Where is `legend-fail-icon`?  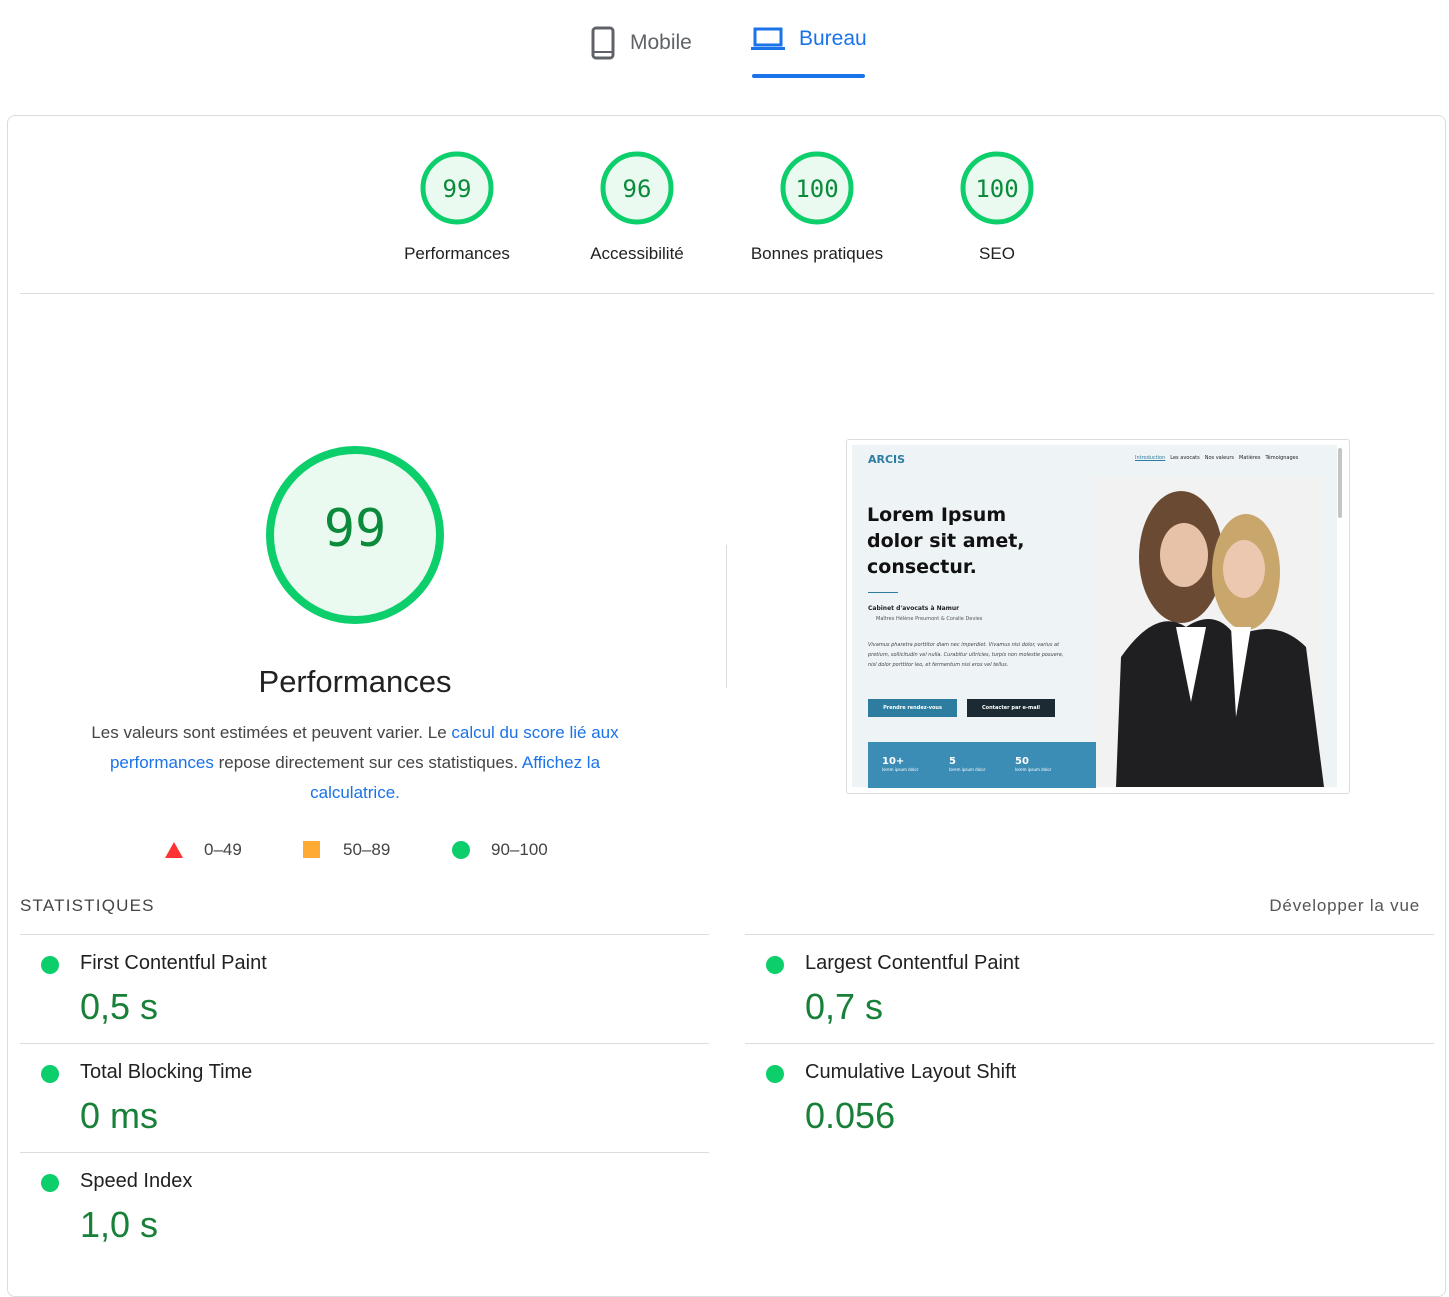
legend-fail-icon is located at coordinates (174, 850).